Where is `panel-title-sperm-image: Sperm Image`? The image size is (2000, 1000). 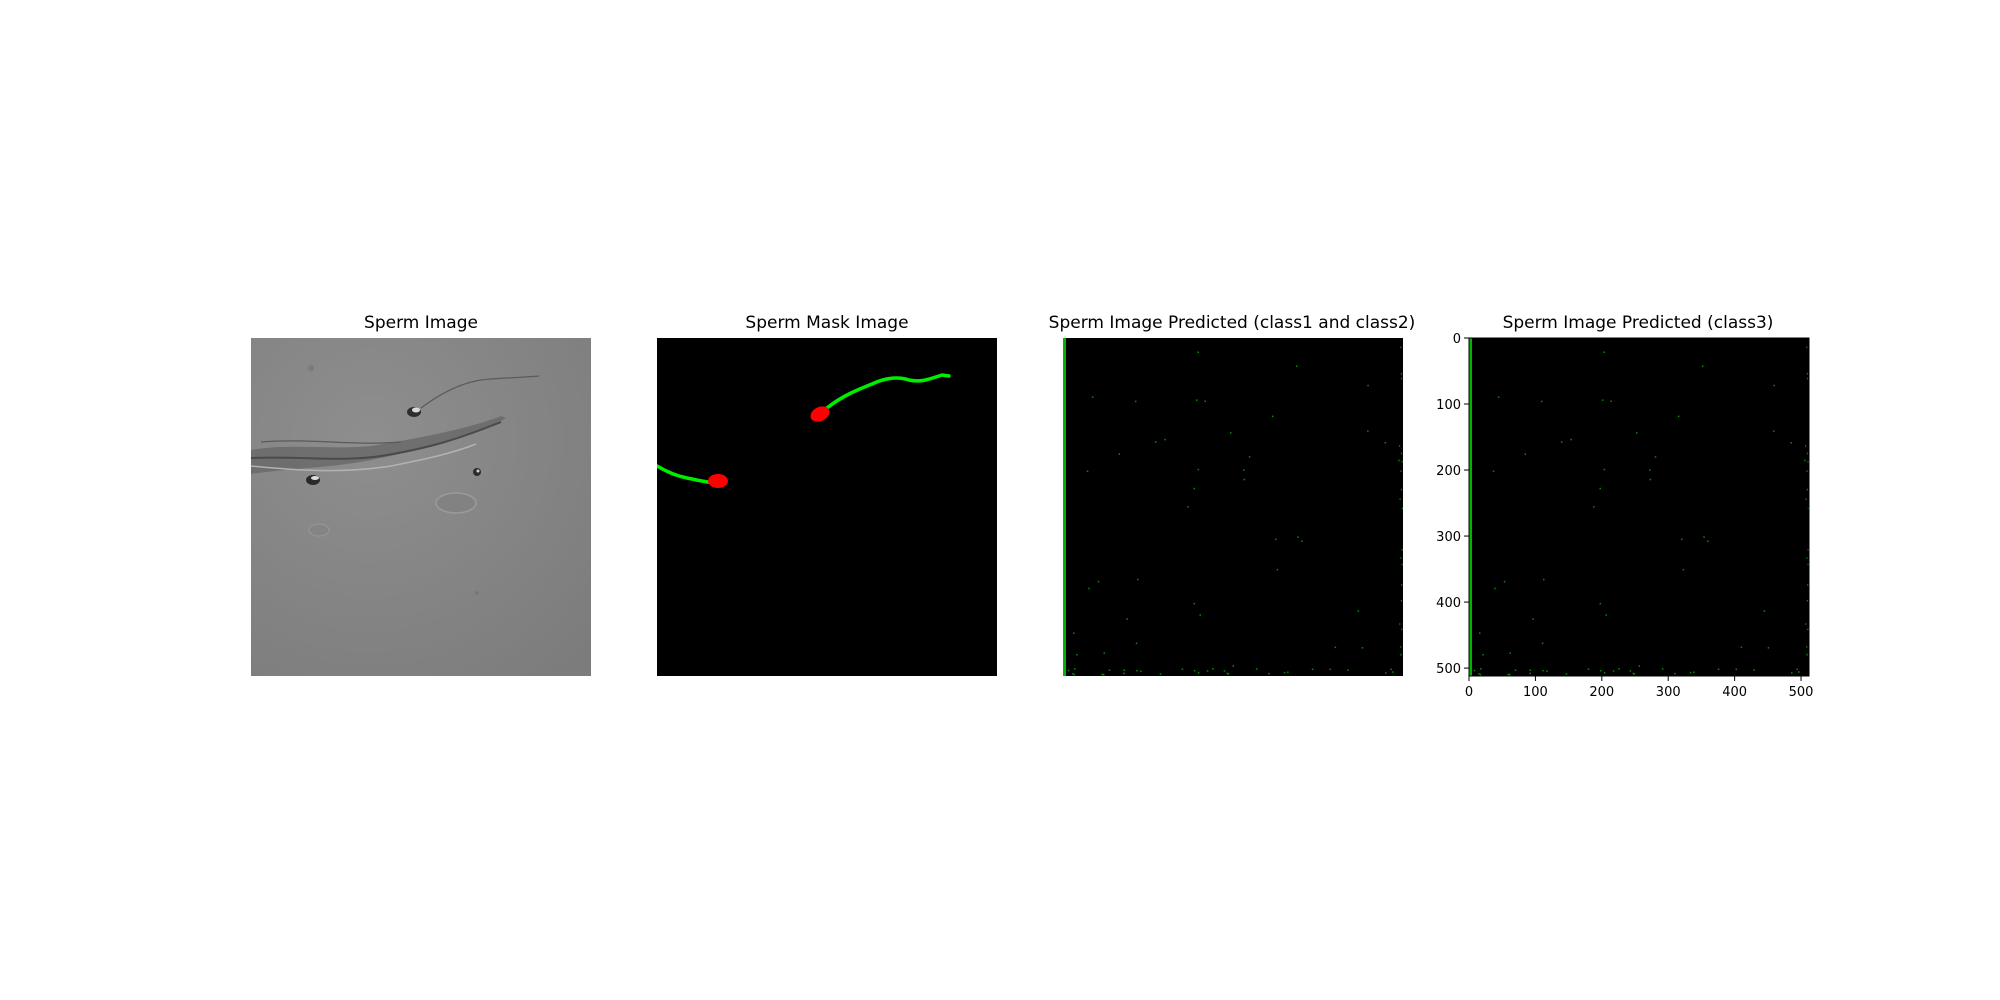
panel-title-sperm-image: Sperm Image is located at coordinates (421, 323).